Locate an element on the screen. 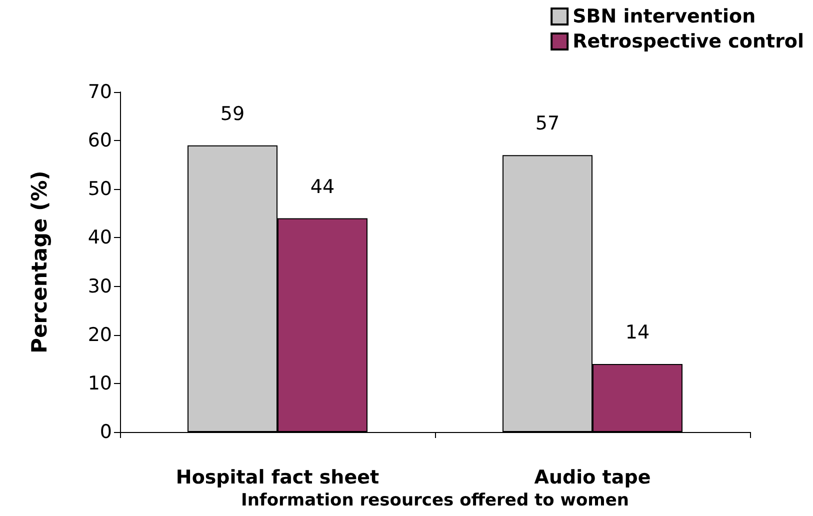 This screenshot has width=813, height=516. y-tick-label: 50 is located at coordinates (100, 189).